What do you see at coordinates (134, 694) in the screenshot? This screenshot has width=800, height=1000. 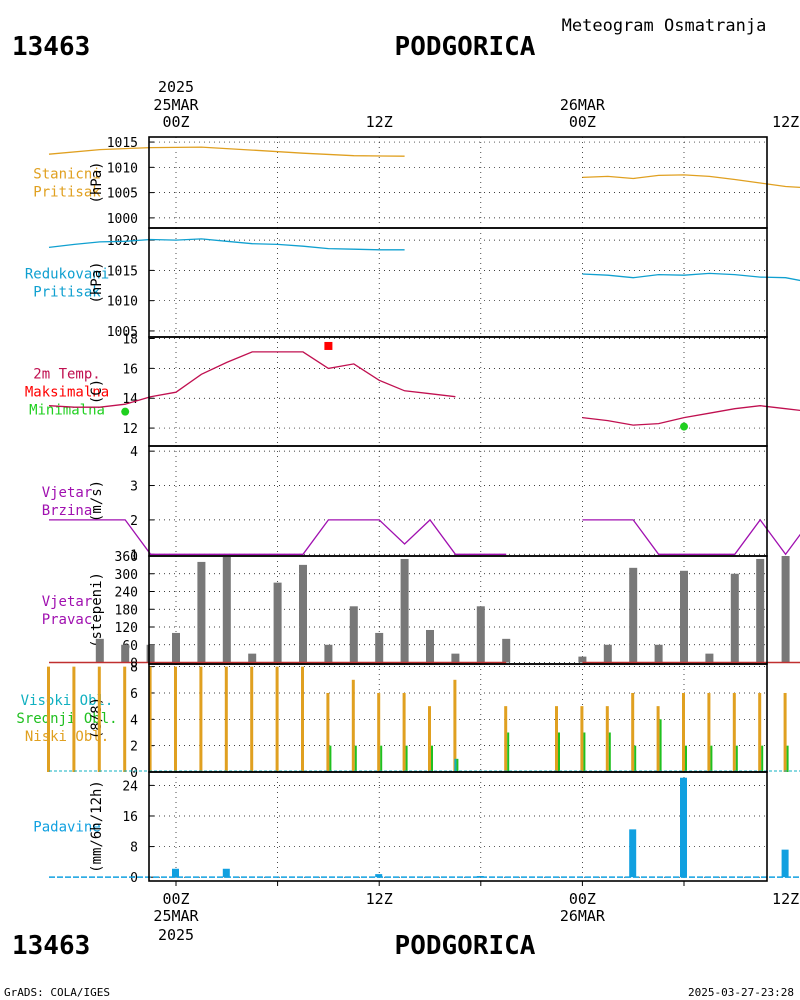 I see `y-tick-label: 6` at bounding box center [134, 694].